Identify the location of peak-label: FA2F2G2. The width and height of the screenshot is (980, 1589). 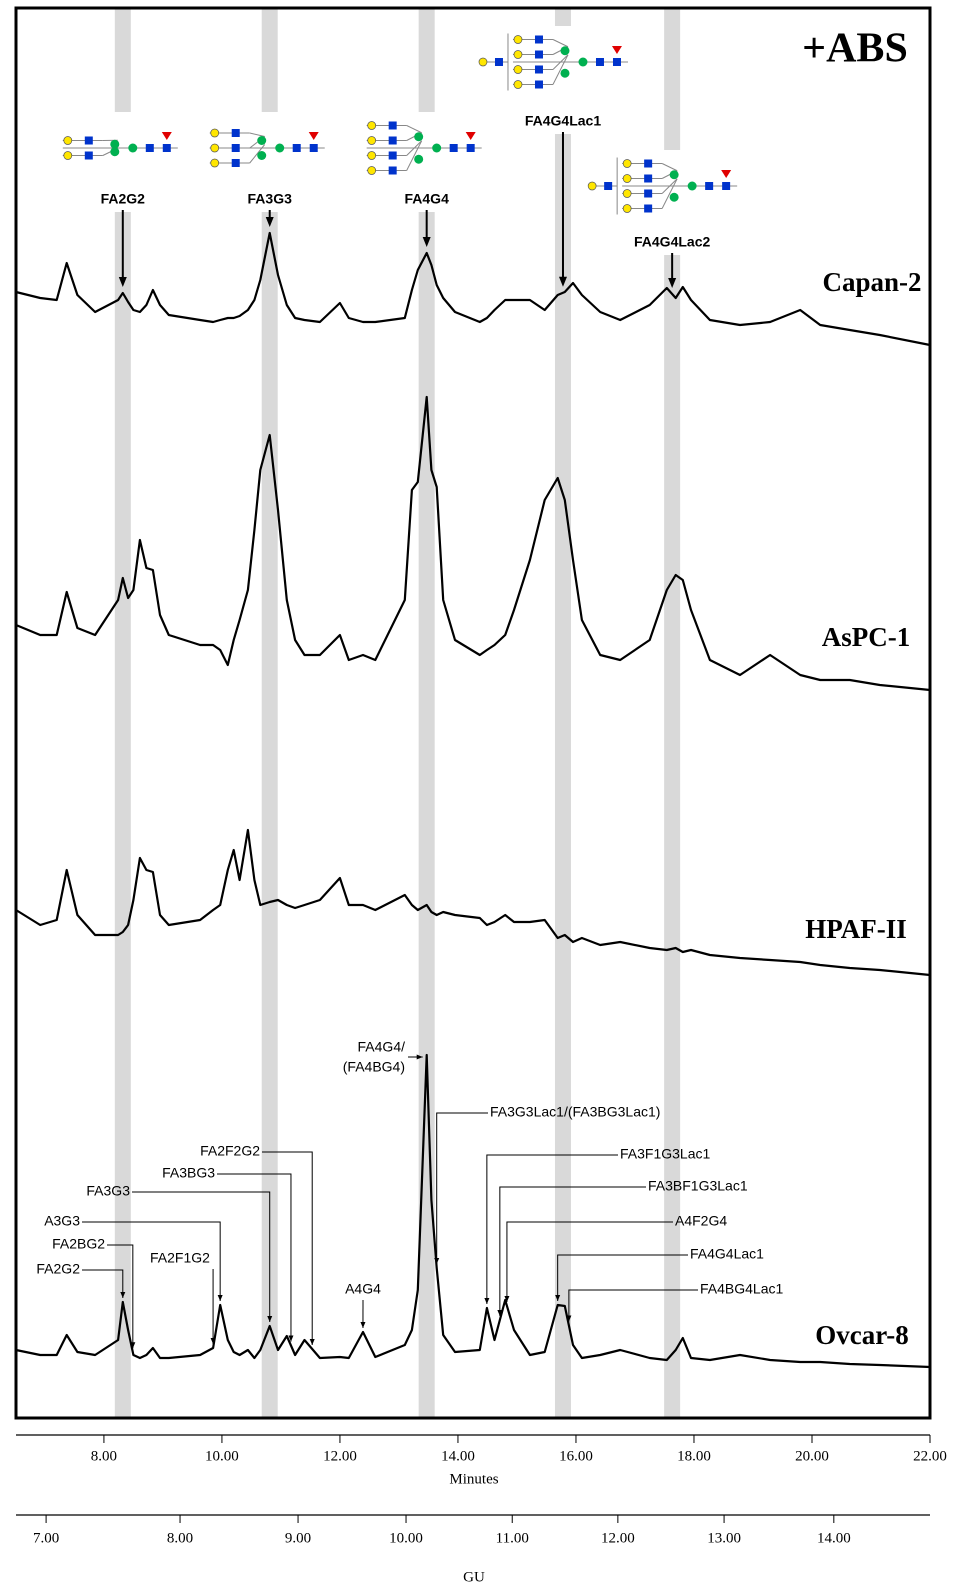
(230, 1151).